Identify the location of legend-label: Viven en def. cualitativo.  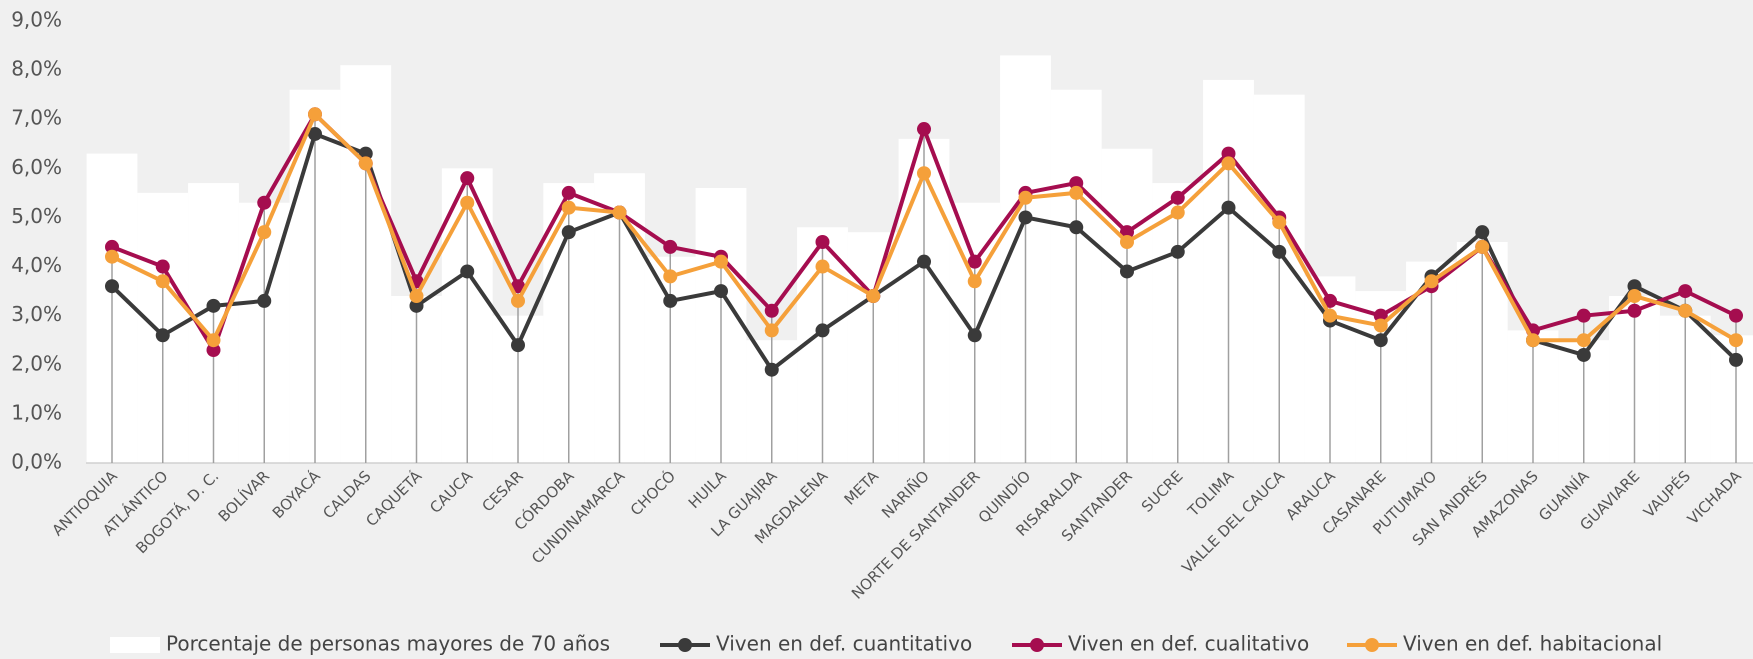
(1188, 644).